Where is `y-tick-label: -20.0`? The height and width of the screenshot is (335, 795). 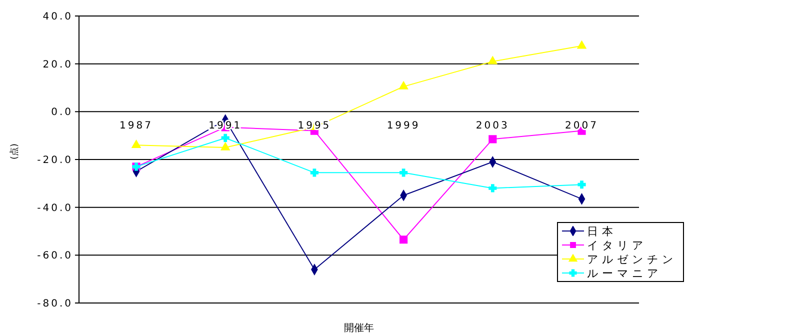
y-tick-label: -20.0 is located at coordinates (55, 160).